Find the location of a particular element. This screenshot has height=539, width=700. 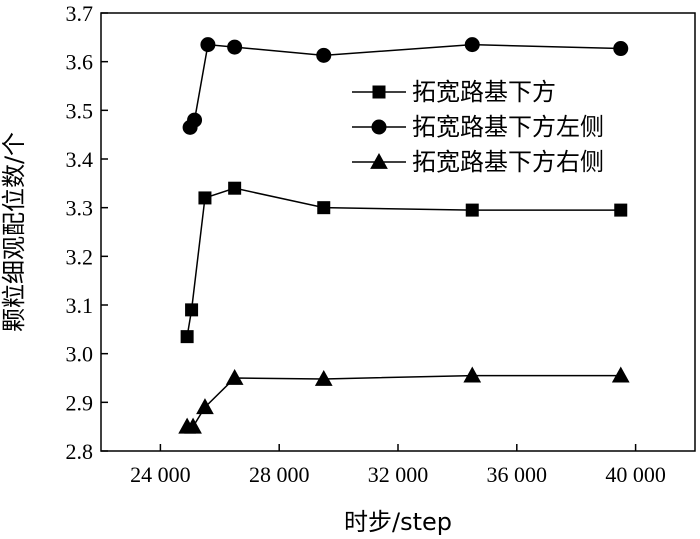

legend-label: 拓宽路基下方右侧 is located at coordinates (508, 162).